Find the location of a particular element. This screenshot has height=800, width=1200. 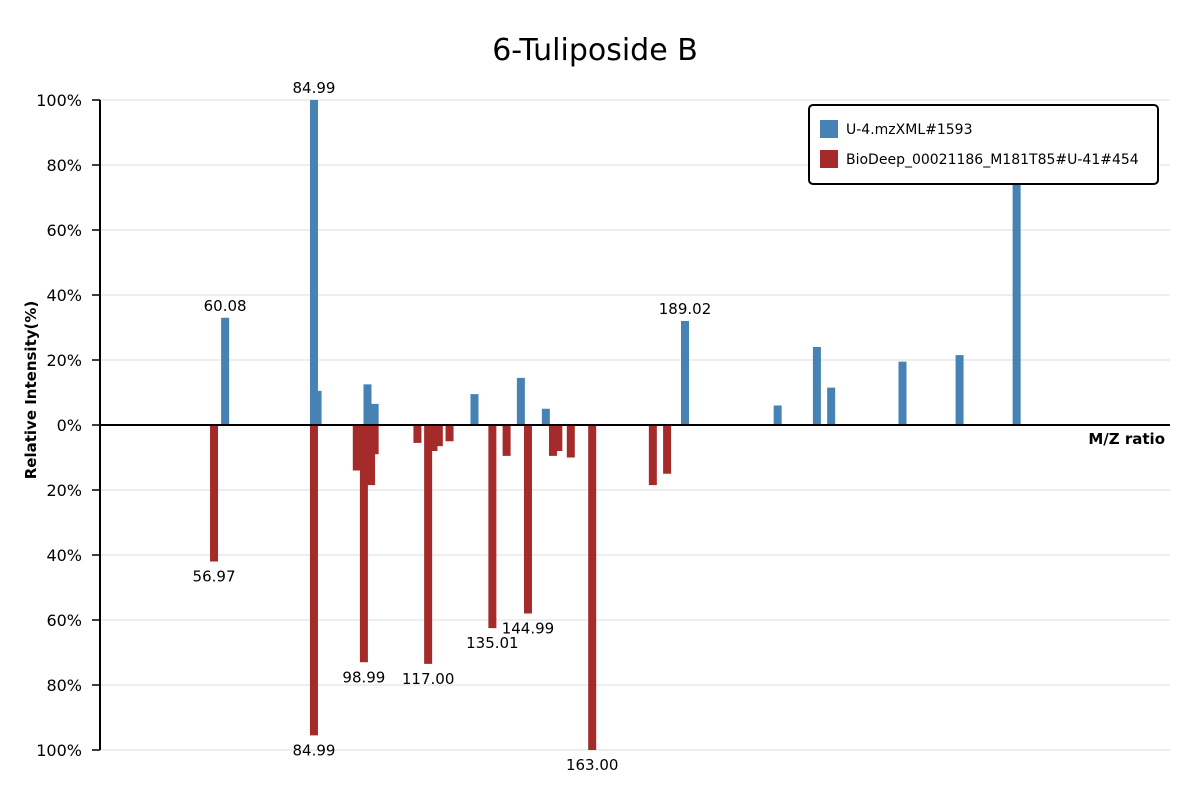

peak-label: 189.02 is located at coordinates (685, 309).